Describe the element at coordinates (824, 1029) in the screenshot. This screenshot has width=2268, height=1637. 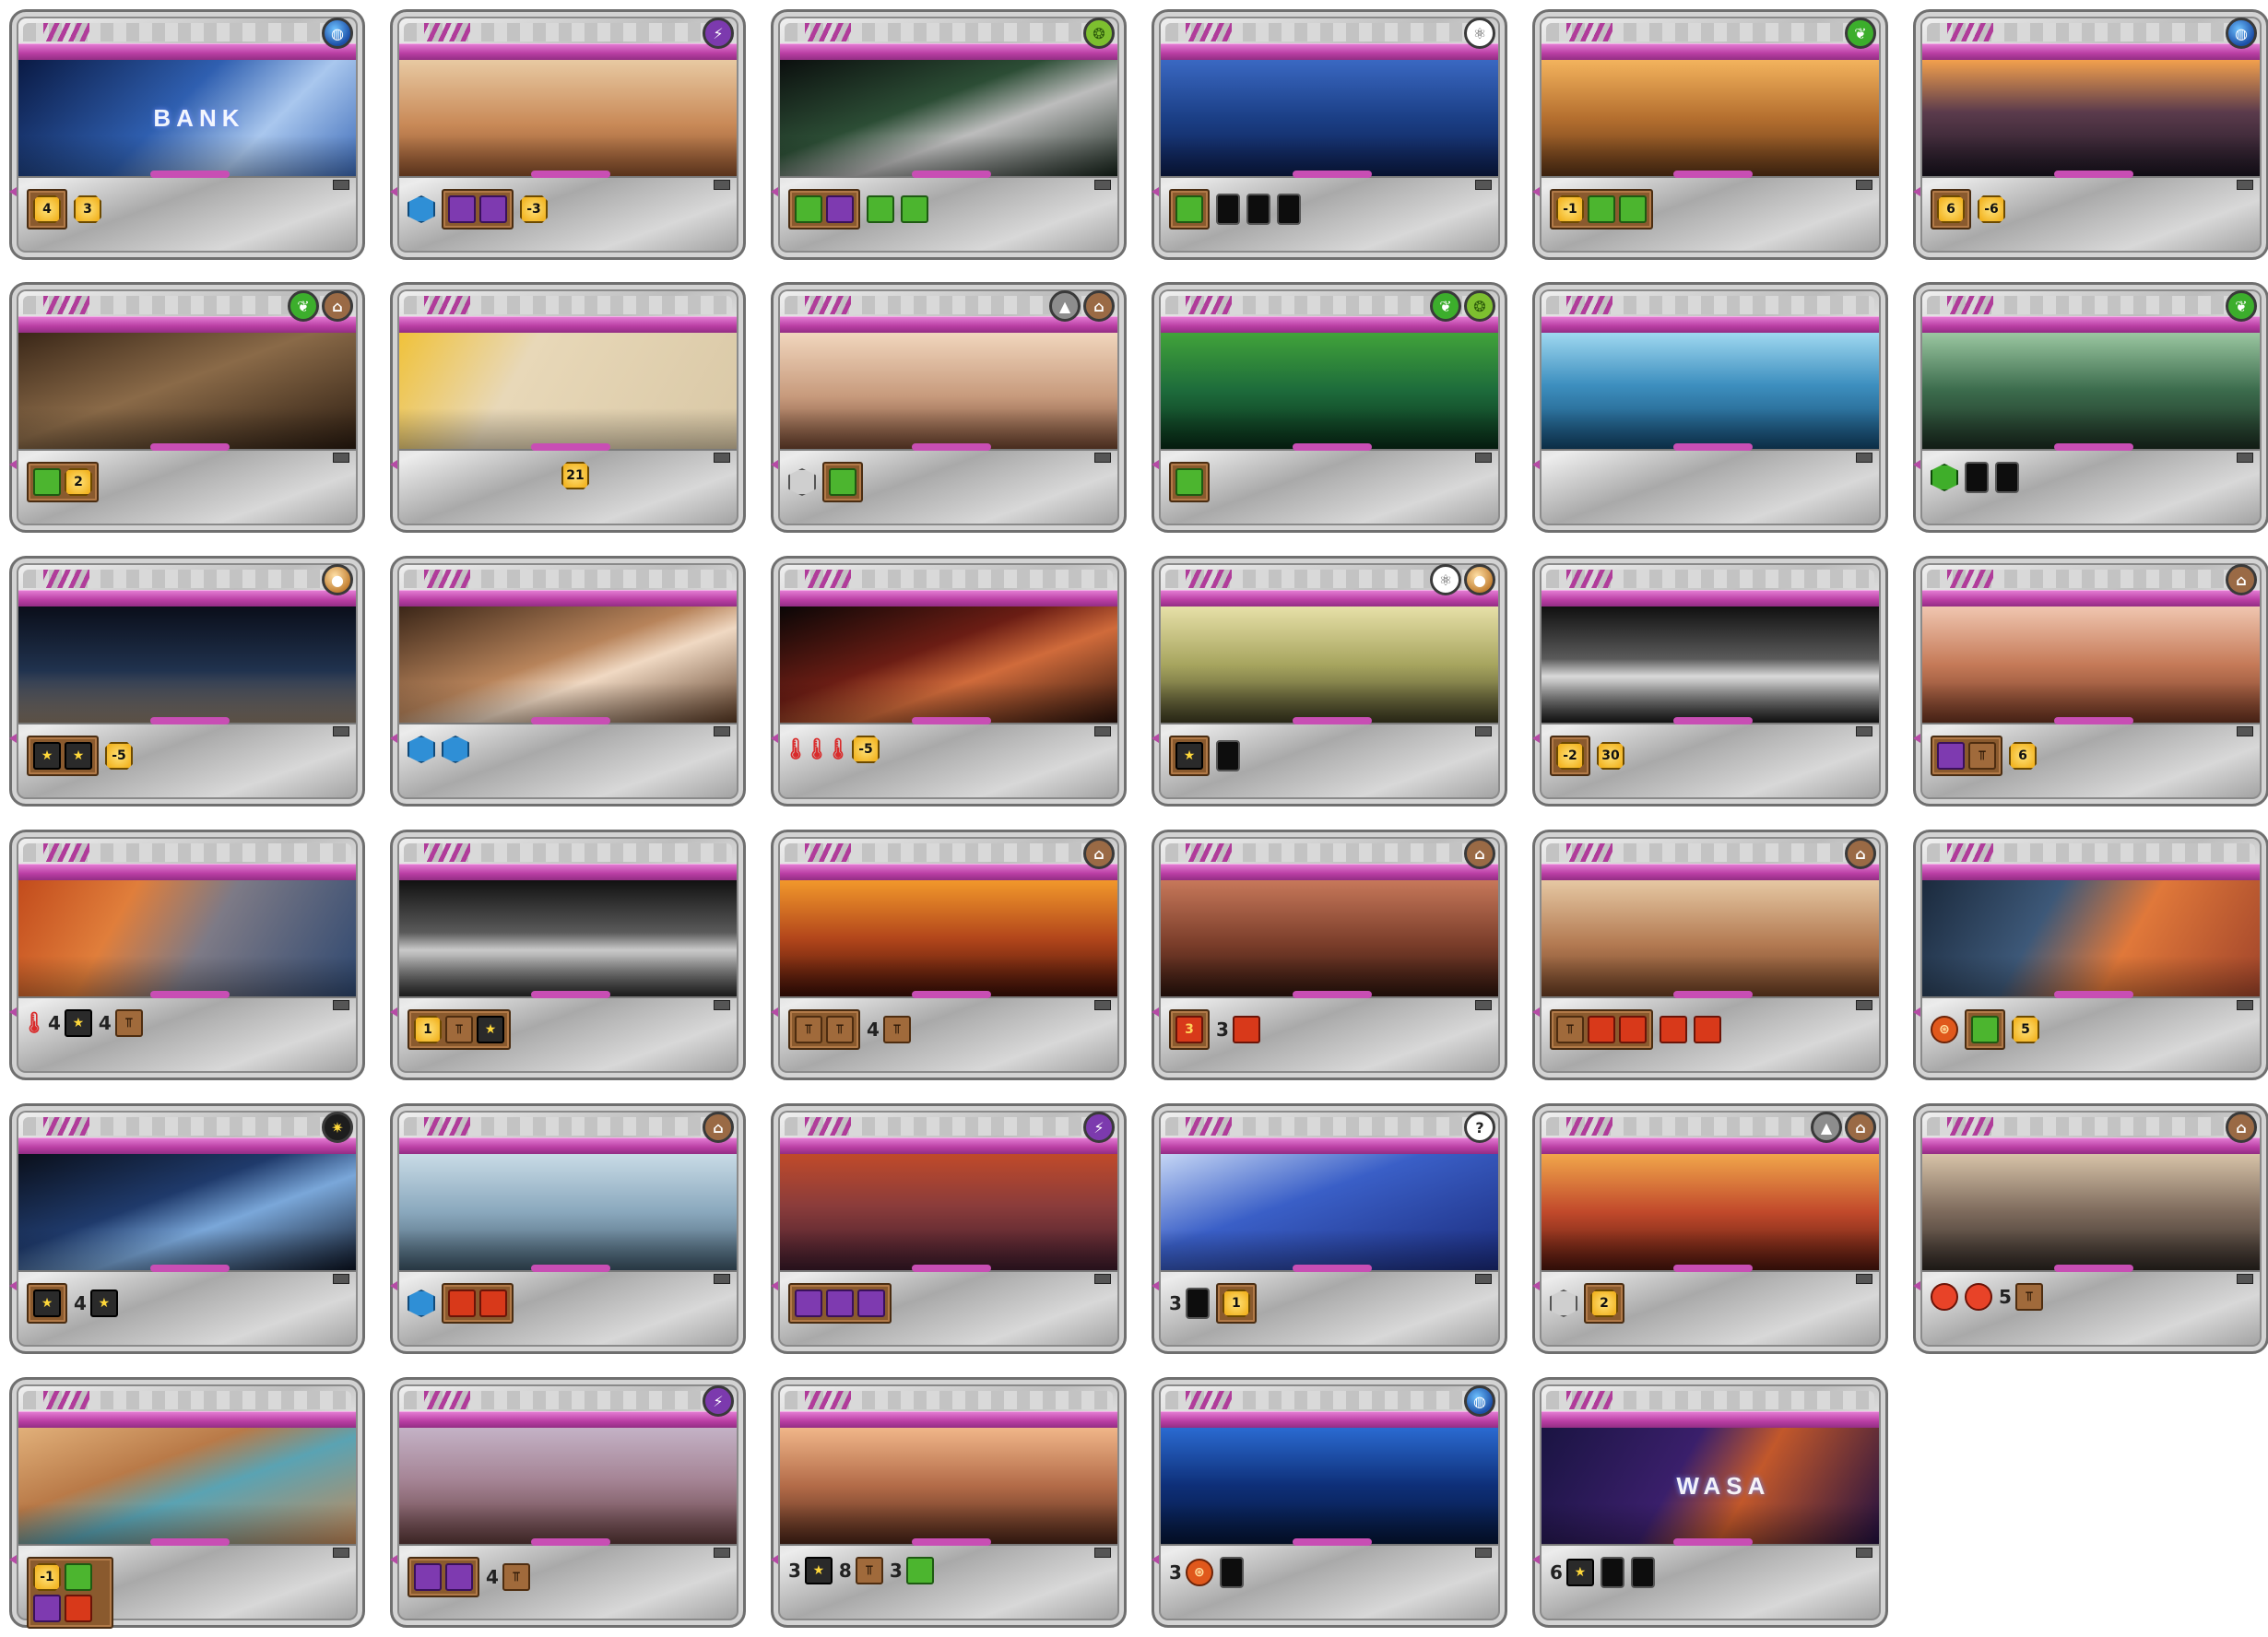
I see `production-box: ⫪ ⫪` at that location.